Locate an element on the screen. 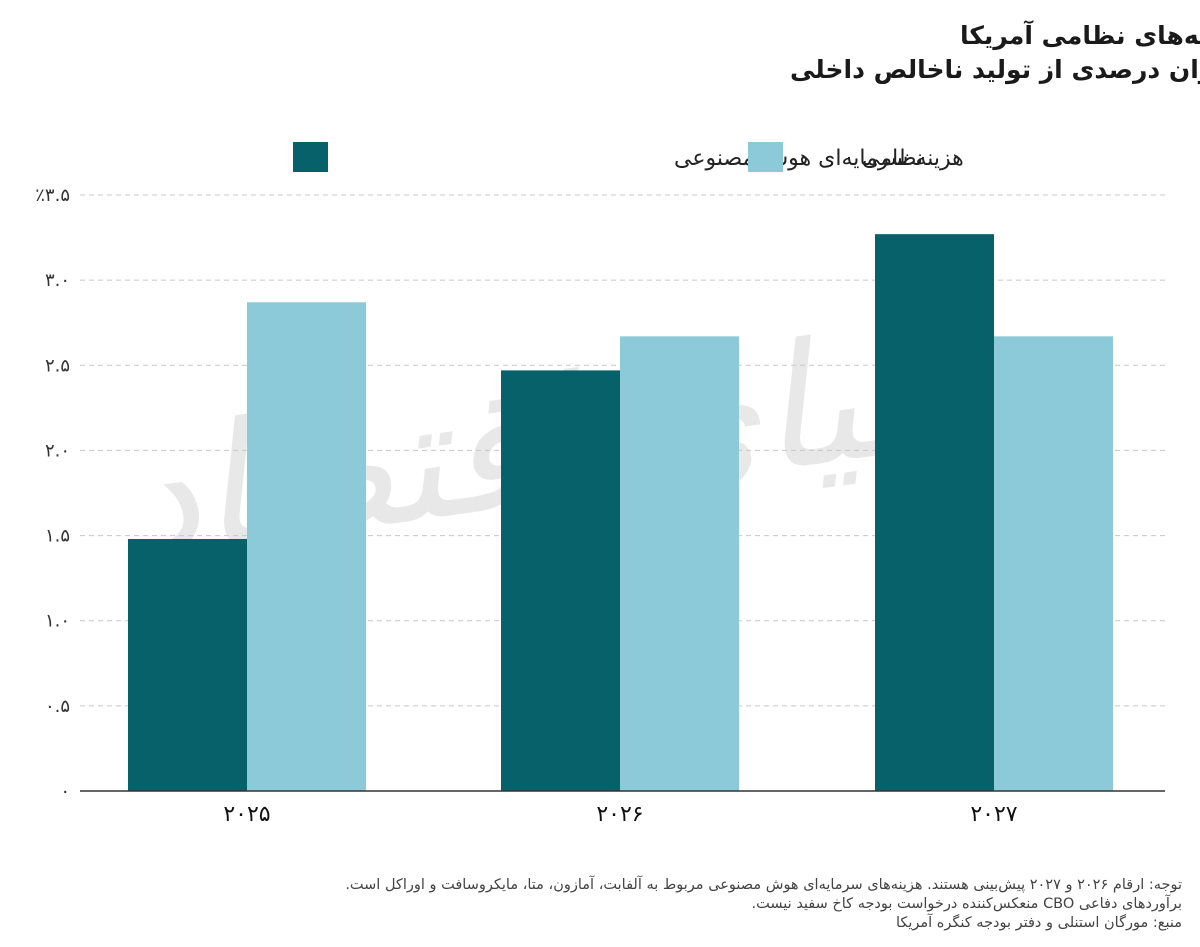 The height and width of the screenshot is (947, 1200). y-tick-label: ۳.۰ is located at coordinates (57, 280).